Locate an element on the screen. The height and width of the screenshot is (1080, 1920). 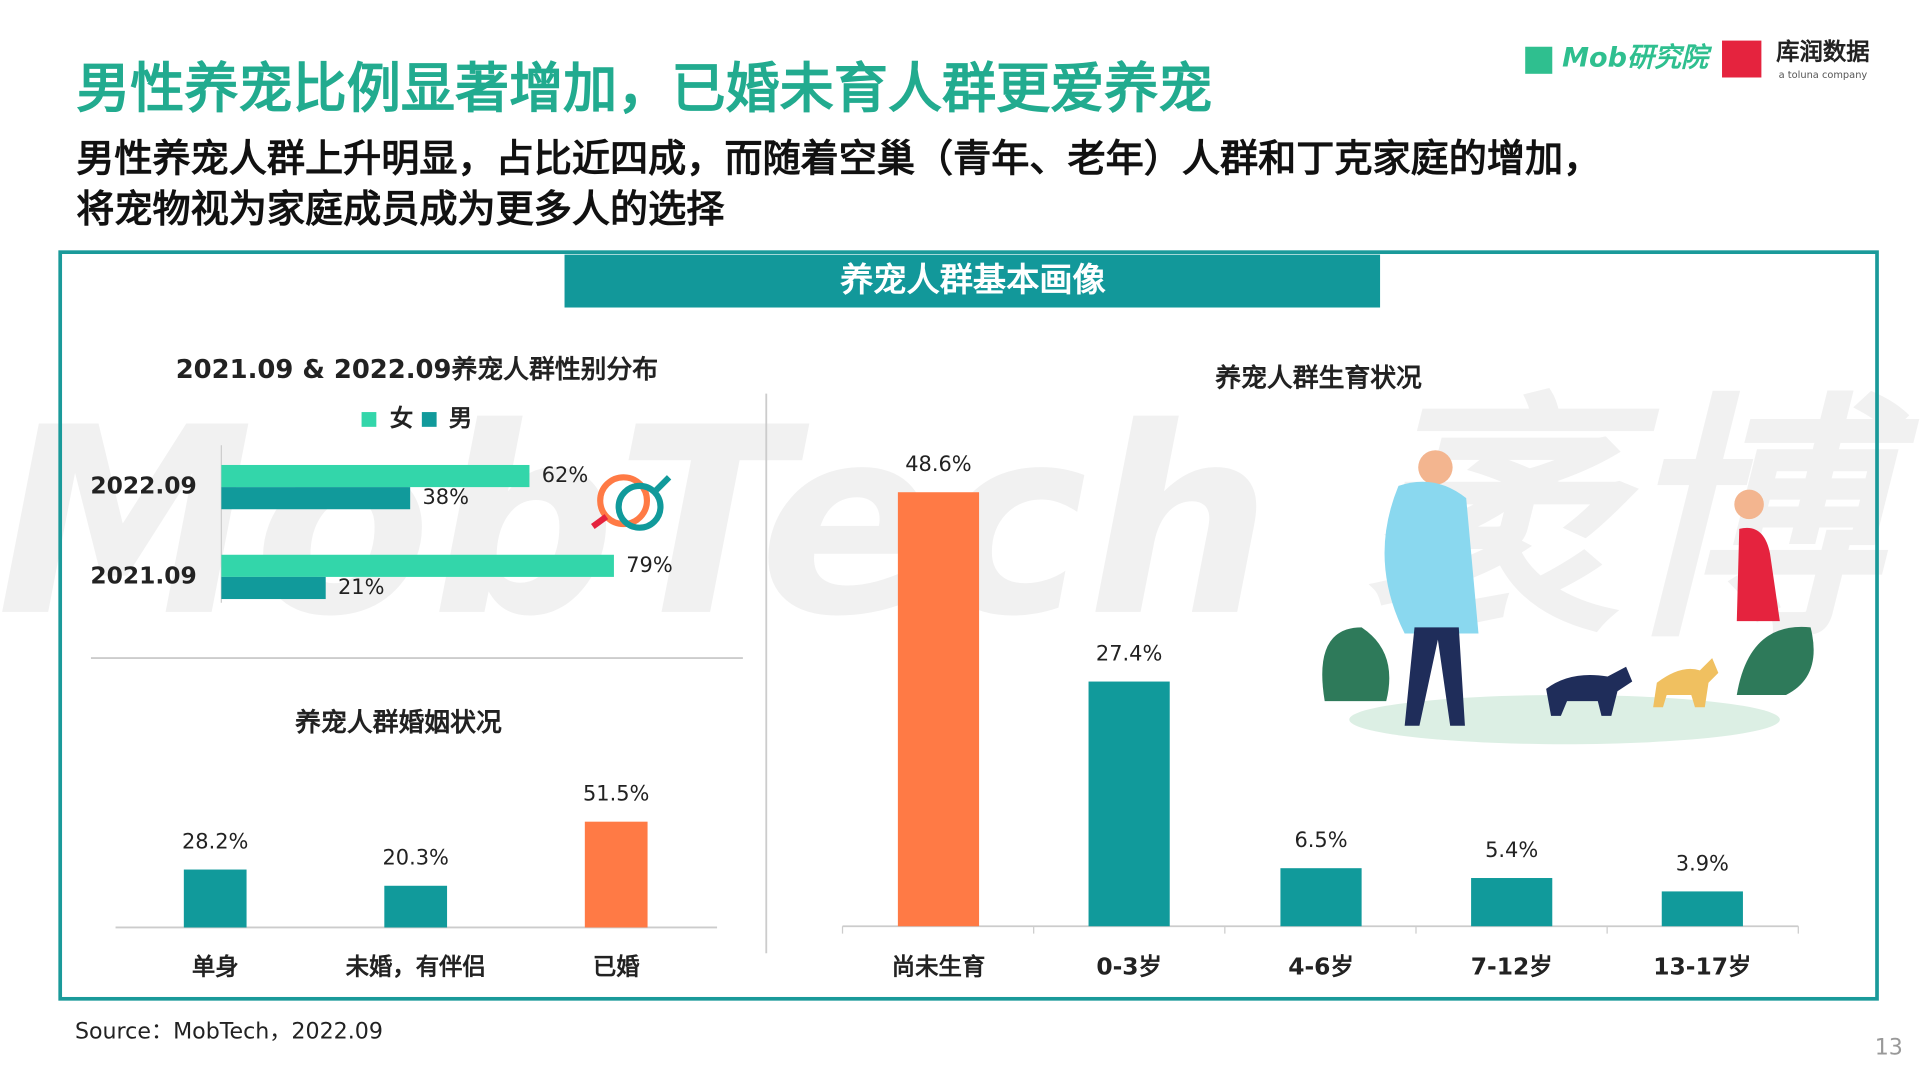
value-label: 3.9% is located at coordinates (1702, 863).